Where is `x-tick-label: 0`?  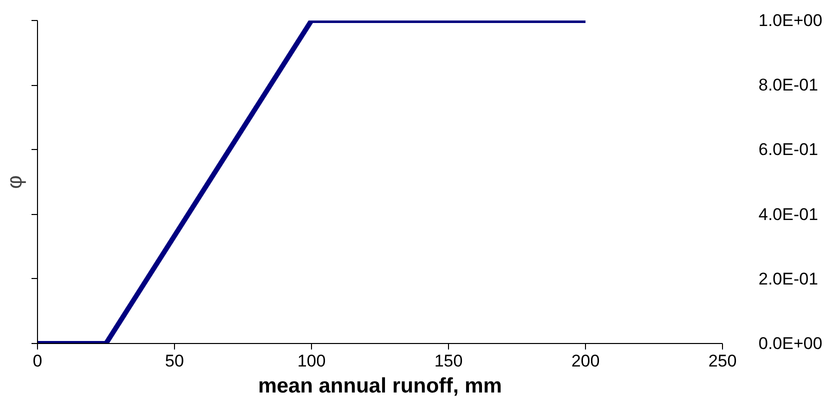 x-tick-label: 0 is located at coordinates (37, 361).